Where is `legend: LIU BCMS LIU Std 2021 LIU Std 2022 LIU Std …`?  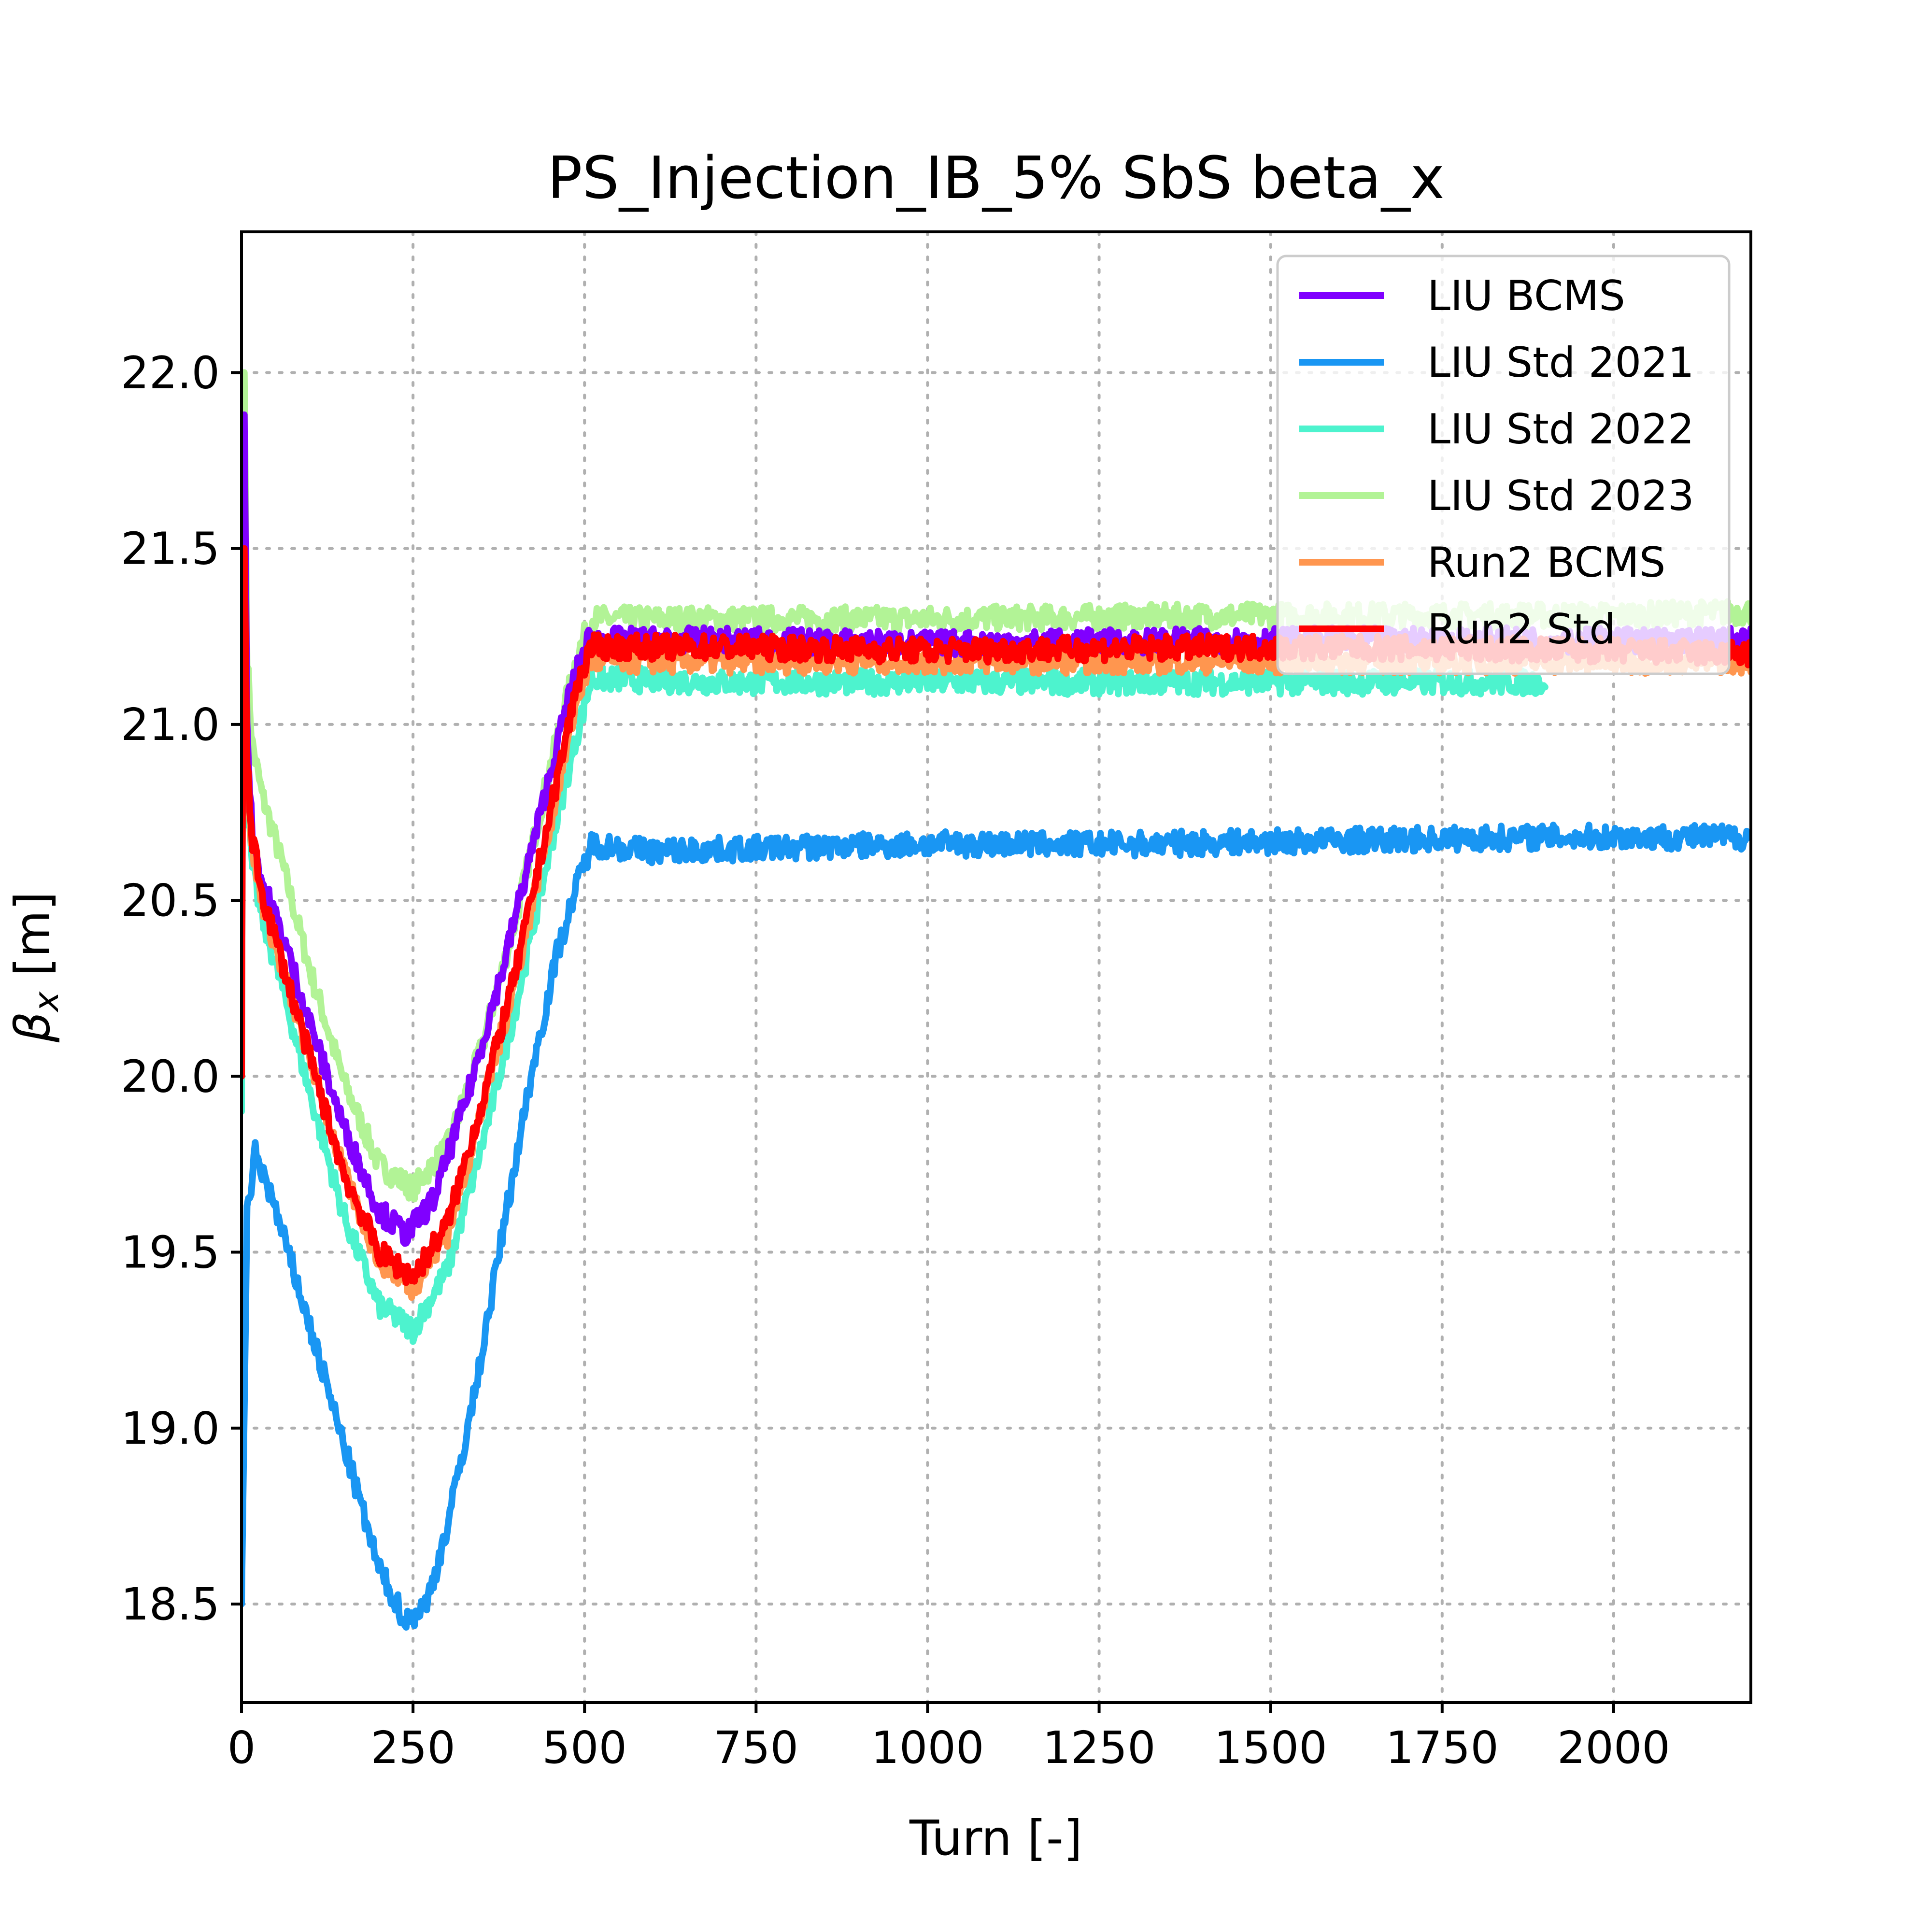 legend: LIU BCMS LIU Std 2021 LIU Std 2022 LIU Std … is located at coordinates (1503, 465).